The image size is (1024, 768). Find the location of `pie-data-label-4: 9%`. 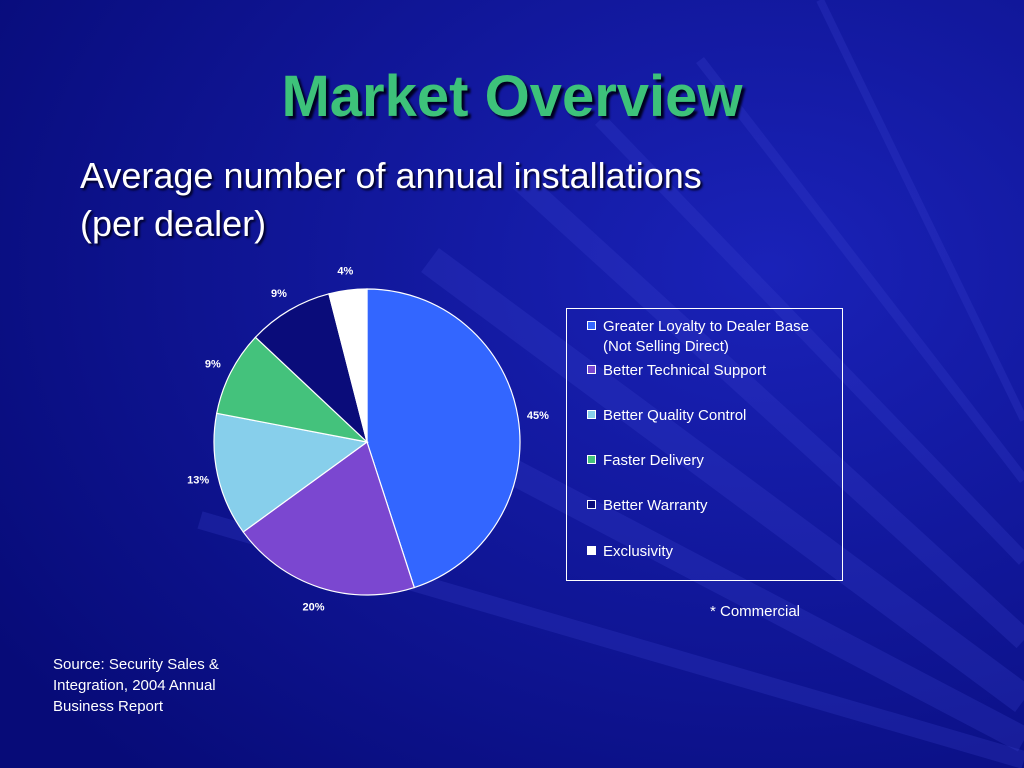

pie-data-label-4: 9% is located at coordinates (213, 364).